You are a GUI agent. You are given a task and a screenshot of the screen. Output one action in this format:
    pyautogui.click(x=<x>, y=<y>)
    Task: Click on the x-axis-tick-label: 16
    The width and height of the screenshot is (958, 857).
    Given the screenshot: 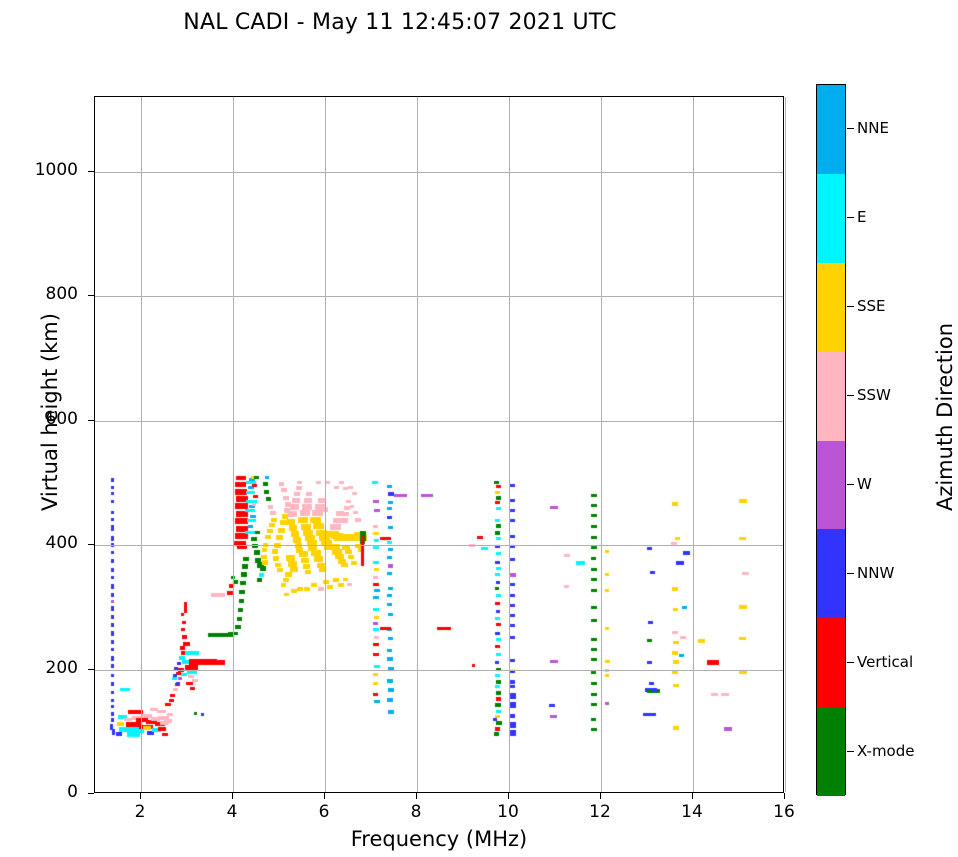 What is the action you would take?
    pyautogui.click(x=784, y=812)
    